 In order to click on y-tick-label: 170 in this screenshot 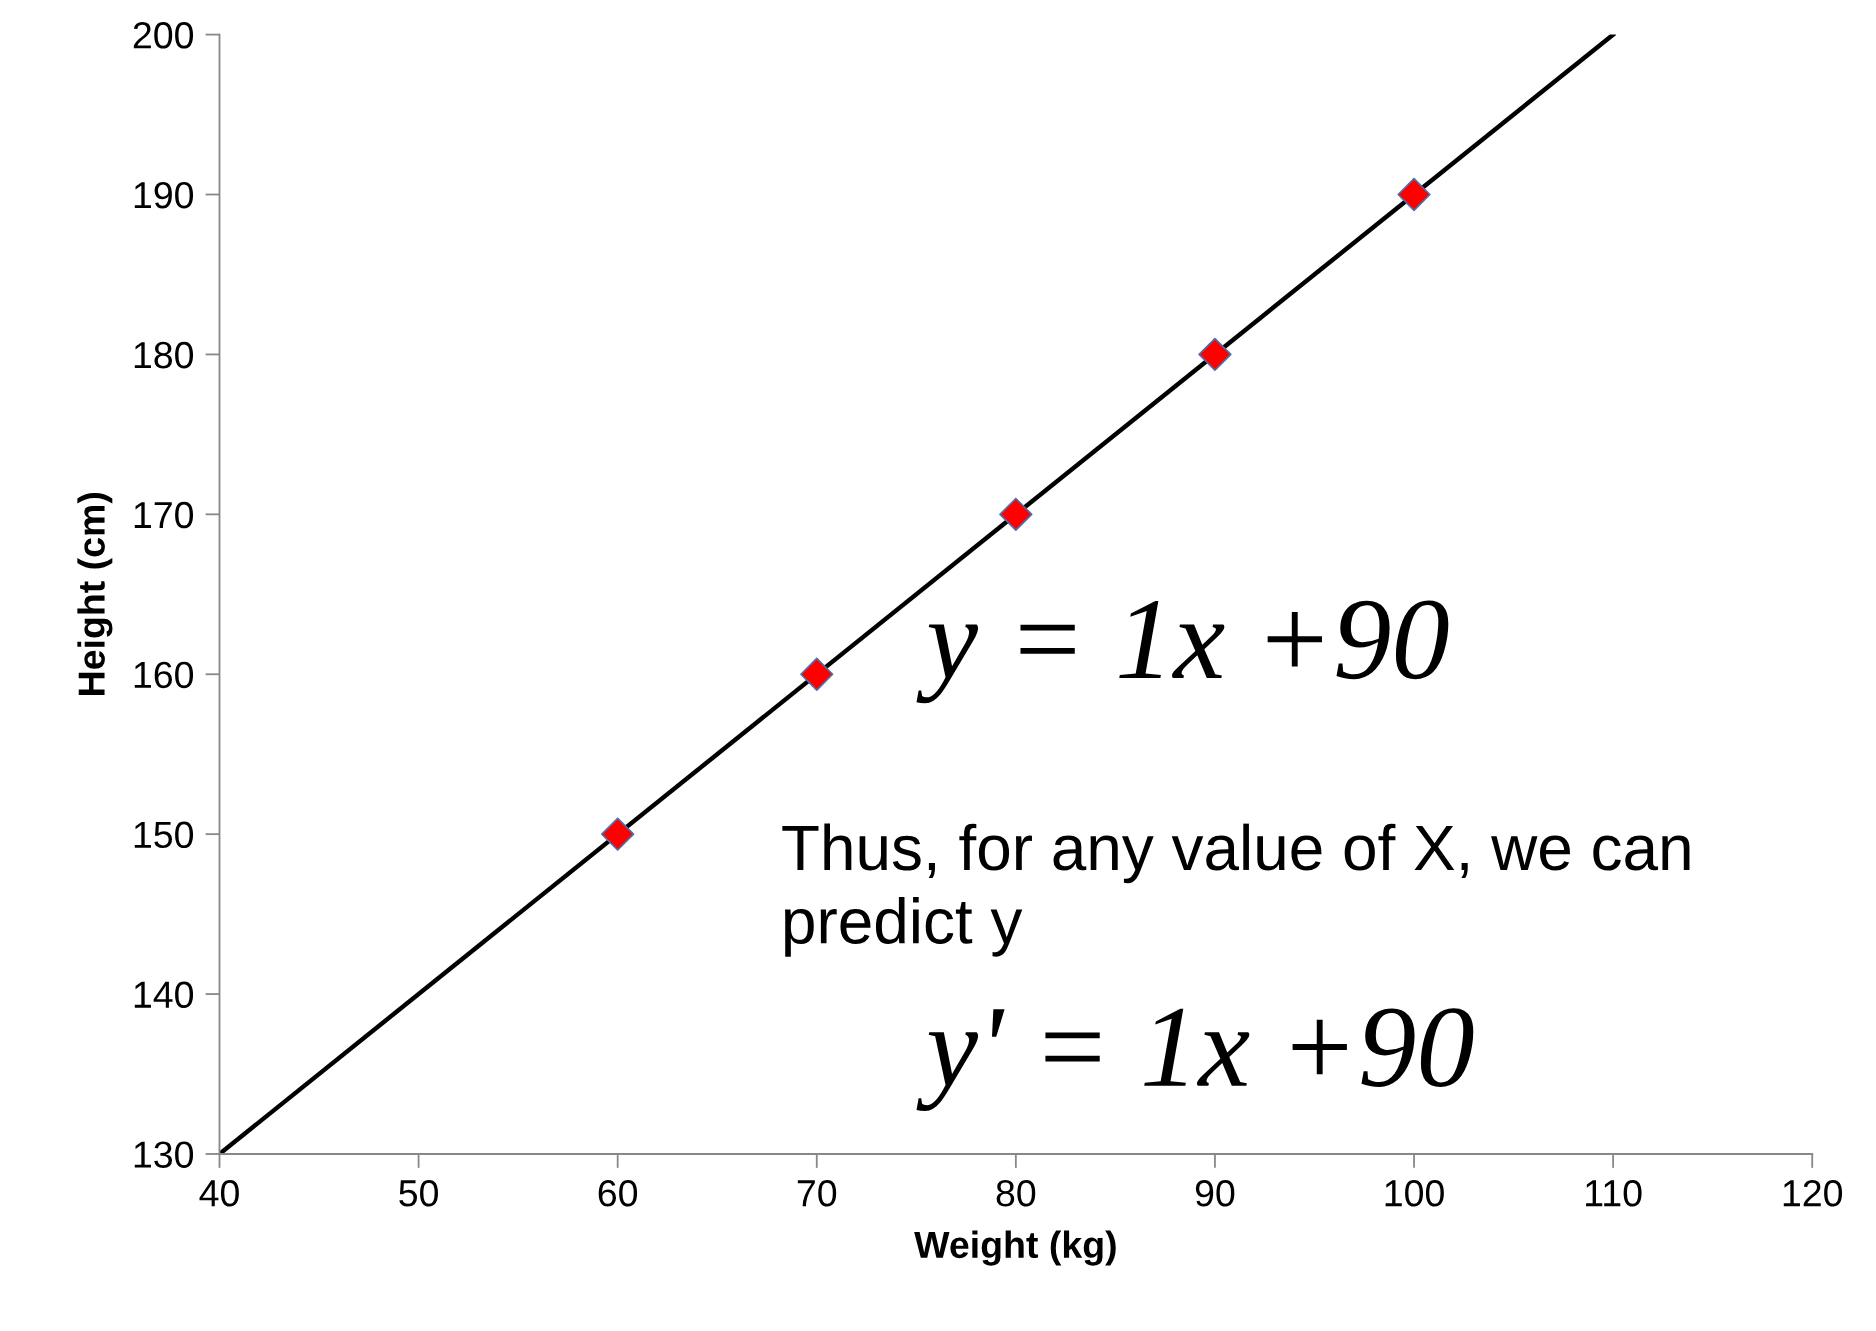, I will do `click(164, 515)`.